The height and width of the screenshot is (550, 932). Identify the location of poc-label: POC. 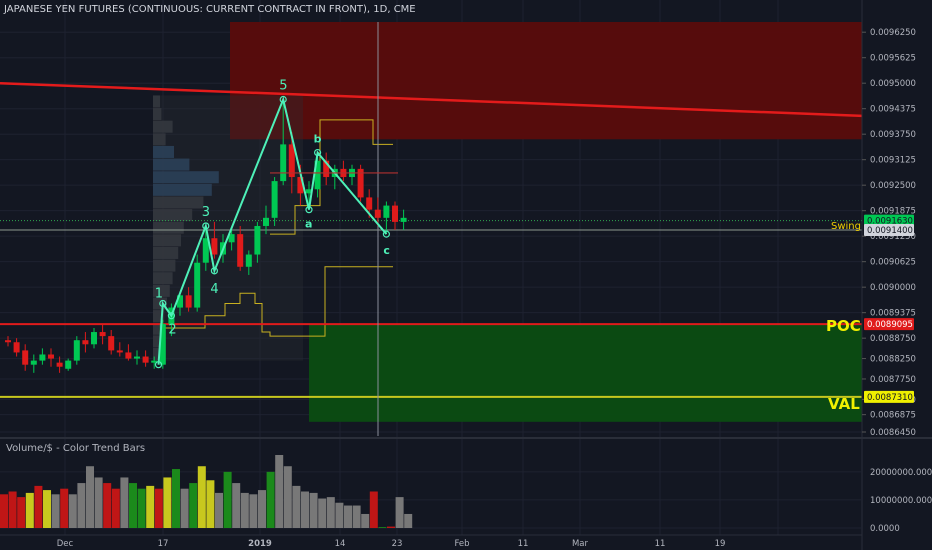
(843, 326).